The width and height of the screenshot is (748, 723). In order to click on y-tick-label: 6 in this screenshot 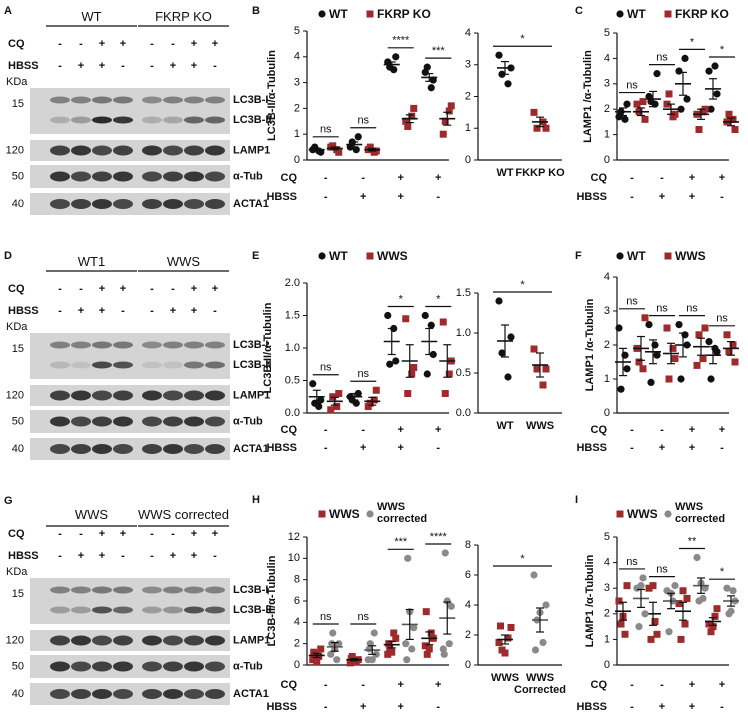, I will do `click(468, 575)`.